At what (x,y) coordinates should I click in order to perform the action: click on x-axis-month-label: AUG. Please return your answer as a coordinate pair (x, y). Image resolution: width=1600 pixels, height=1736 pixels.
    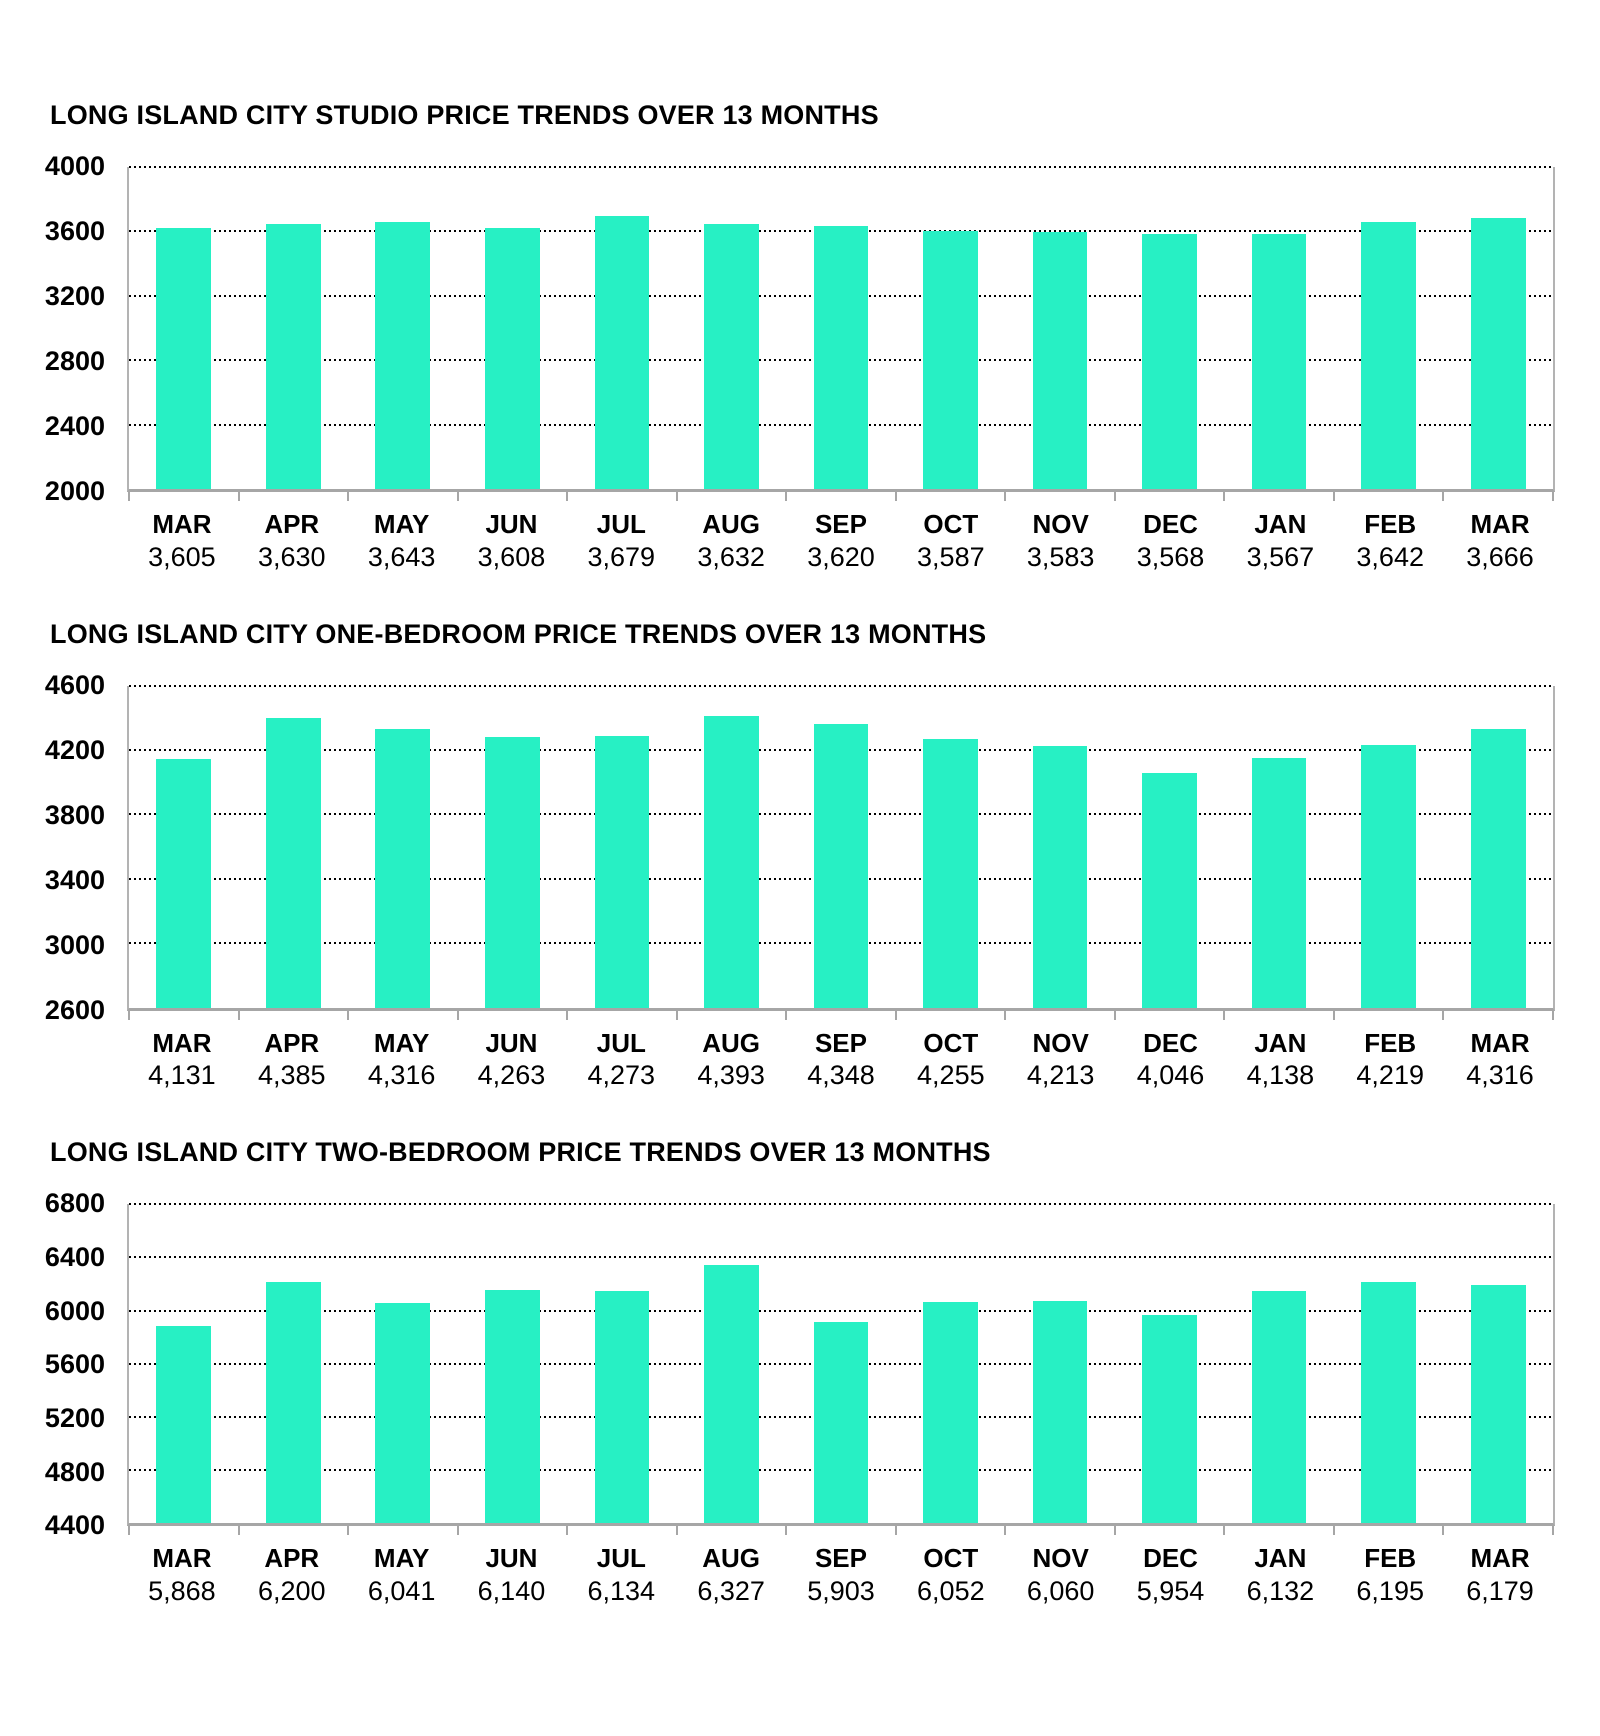
    Looking at the image, I should click on (731, 524).